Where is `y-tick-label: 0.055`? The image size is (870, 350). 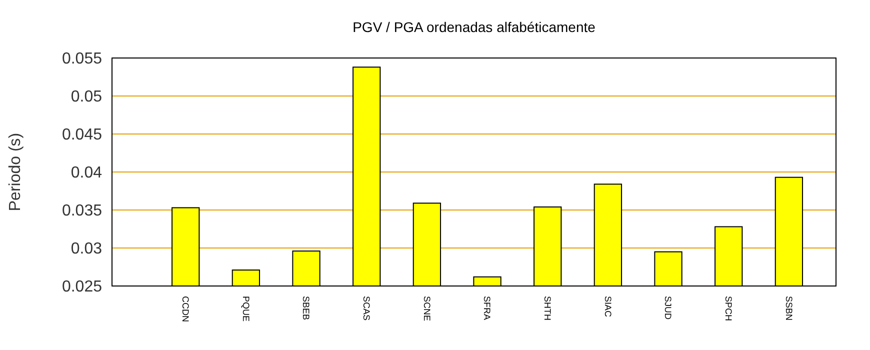 y-tick-label: 0.055 is located at coordinates (82, 59).